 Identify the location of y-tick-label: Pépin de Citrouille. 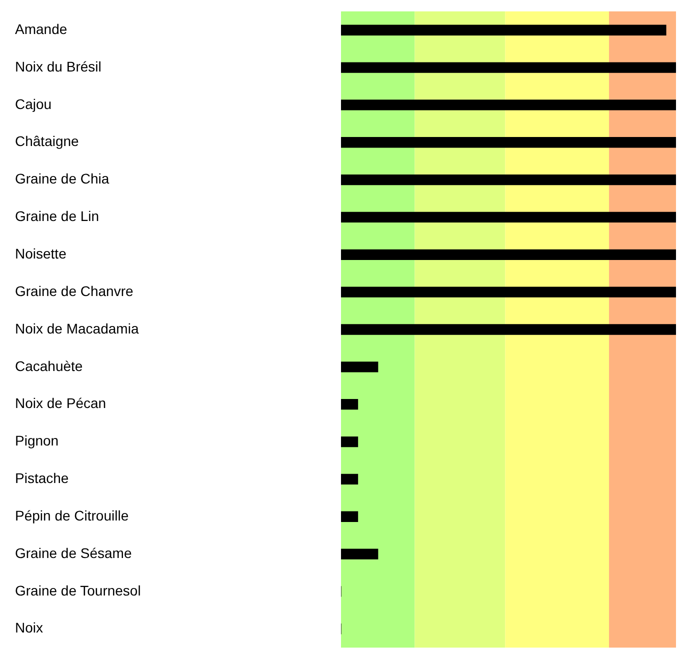
(72, 515).